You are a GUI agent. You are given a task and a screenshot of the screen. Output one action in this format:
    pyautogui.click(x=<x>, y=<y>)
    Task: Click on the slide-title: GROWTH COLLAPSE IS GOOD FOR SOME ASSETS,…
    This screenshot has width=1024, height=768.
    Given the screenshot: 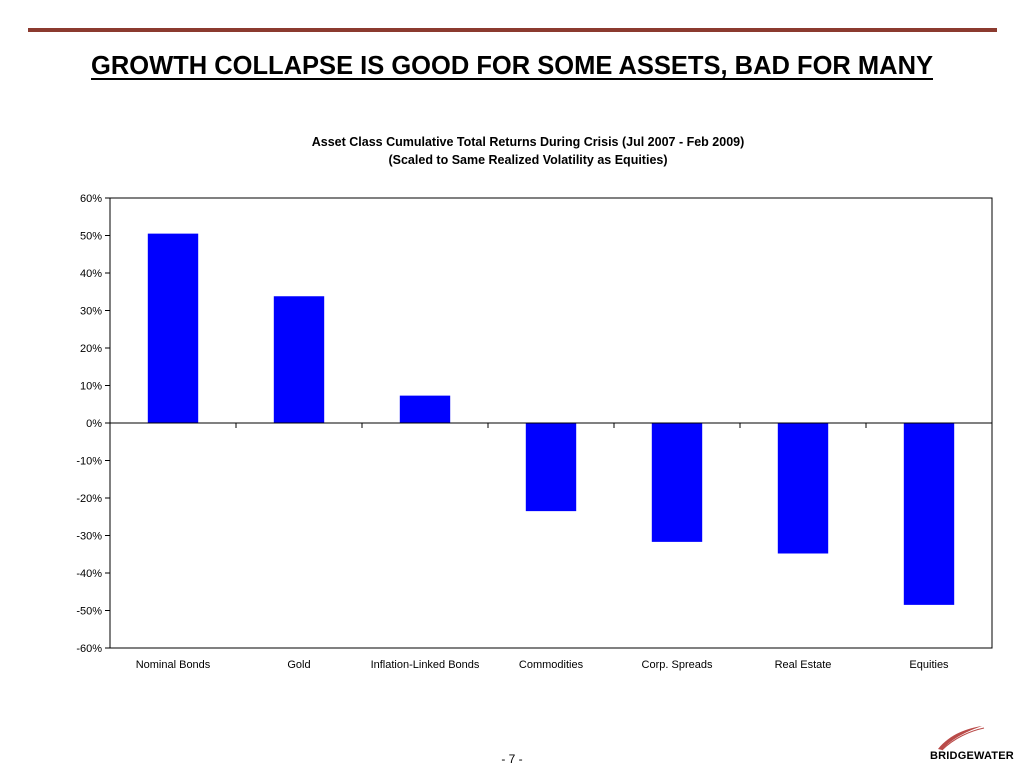 What is the action you would take?
    pyautogui.click(x=512, y=66)
    